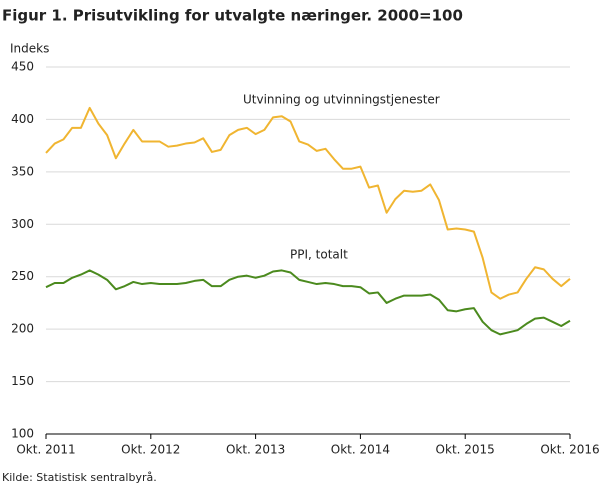  I want to click on y-axis-label: Indeks, so click(29, 49).